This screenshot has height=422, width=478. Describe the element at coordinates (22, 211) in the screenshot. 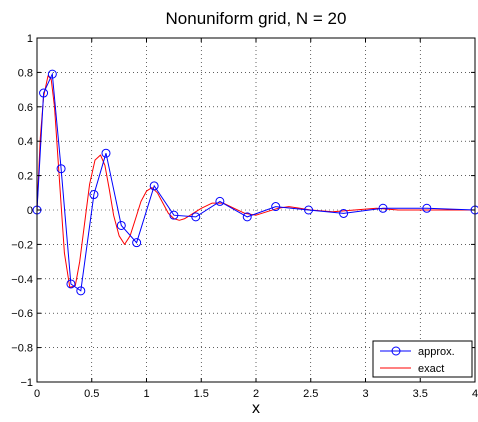

I see `y-tick-labels: −1 −0.8 −0.6 −0.4 −0.2 0 0.2 0.4 0.6 0.8 1` at that location.